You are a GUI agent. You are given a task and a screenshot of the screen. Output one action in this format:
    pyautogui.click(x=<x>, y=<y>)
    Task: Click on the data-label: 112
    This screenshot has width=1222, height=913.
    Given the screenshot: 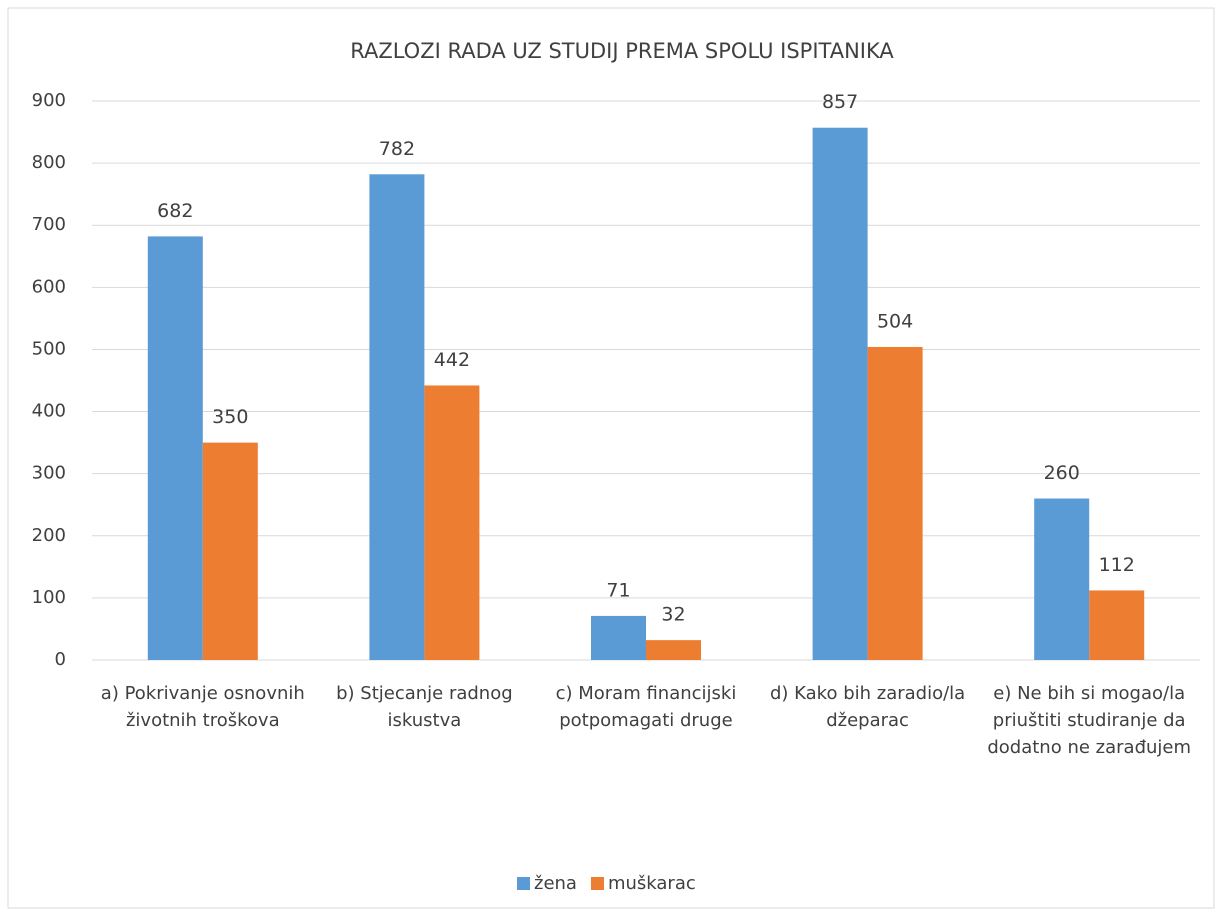 What is the action you would take?
    pyautogui.click(x=1117, y=565)
    